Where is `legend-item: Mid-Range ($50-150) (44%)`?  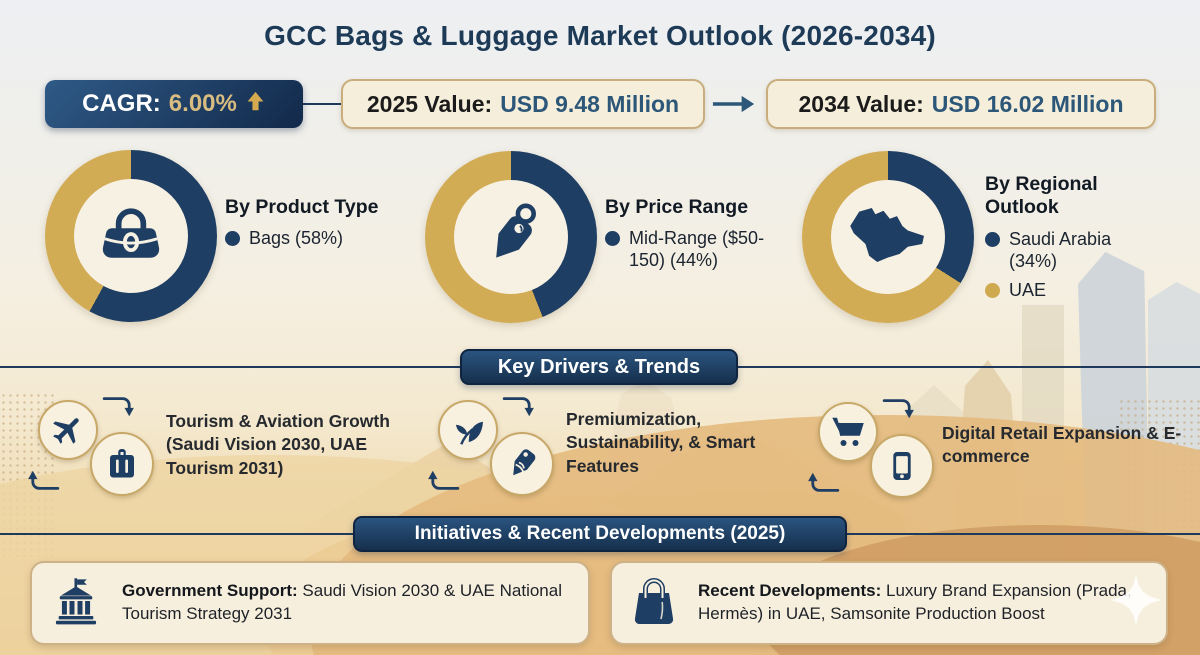
legend-item: Mid-Range ($50-150) (44%) is located at coordinates (694, 250).